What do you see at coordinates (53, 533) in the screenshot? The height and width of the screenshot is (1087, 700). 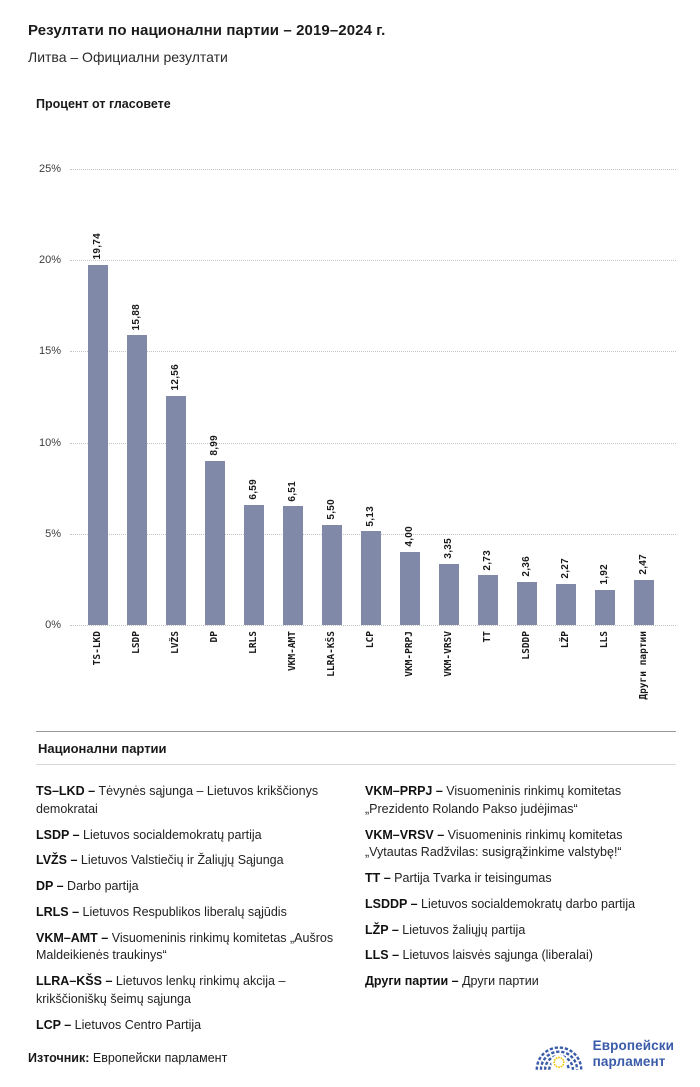 I see `y-tick-label: 5%` at bounding box center [53, 533].